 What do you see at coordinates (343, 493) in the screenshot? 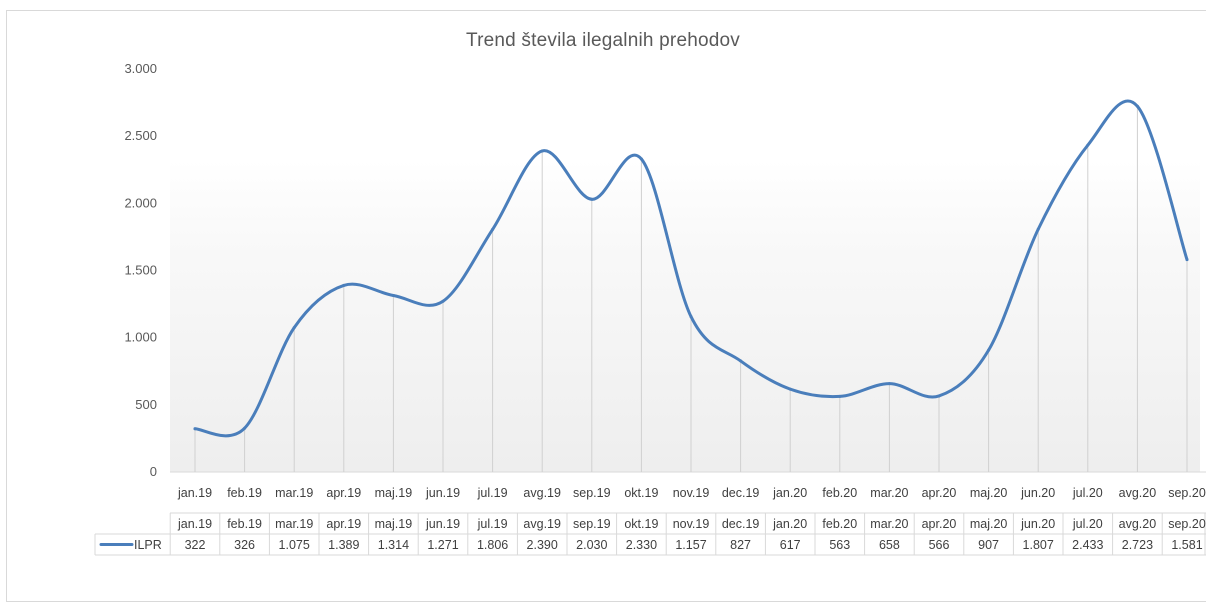
I see `x-tick-label: apr.19` at bounding box center [343, 493].